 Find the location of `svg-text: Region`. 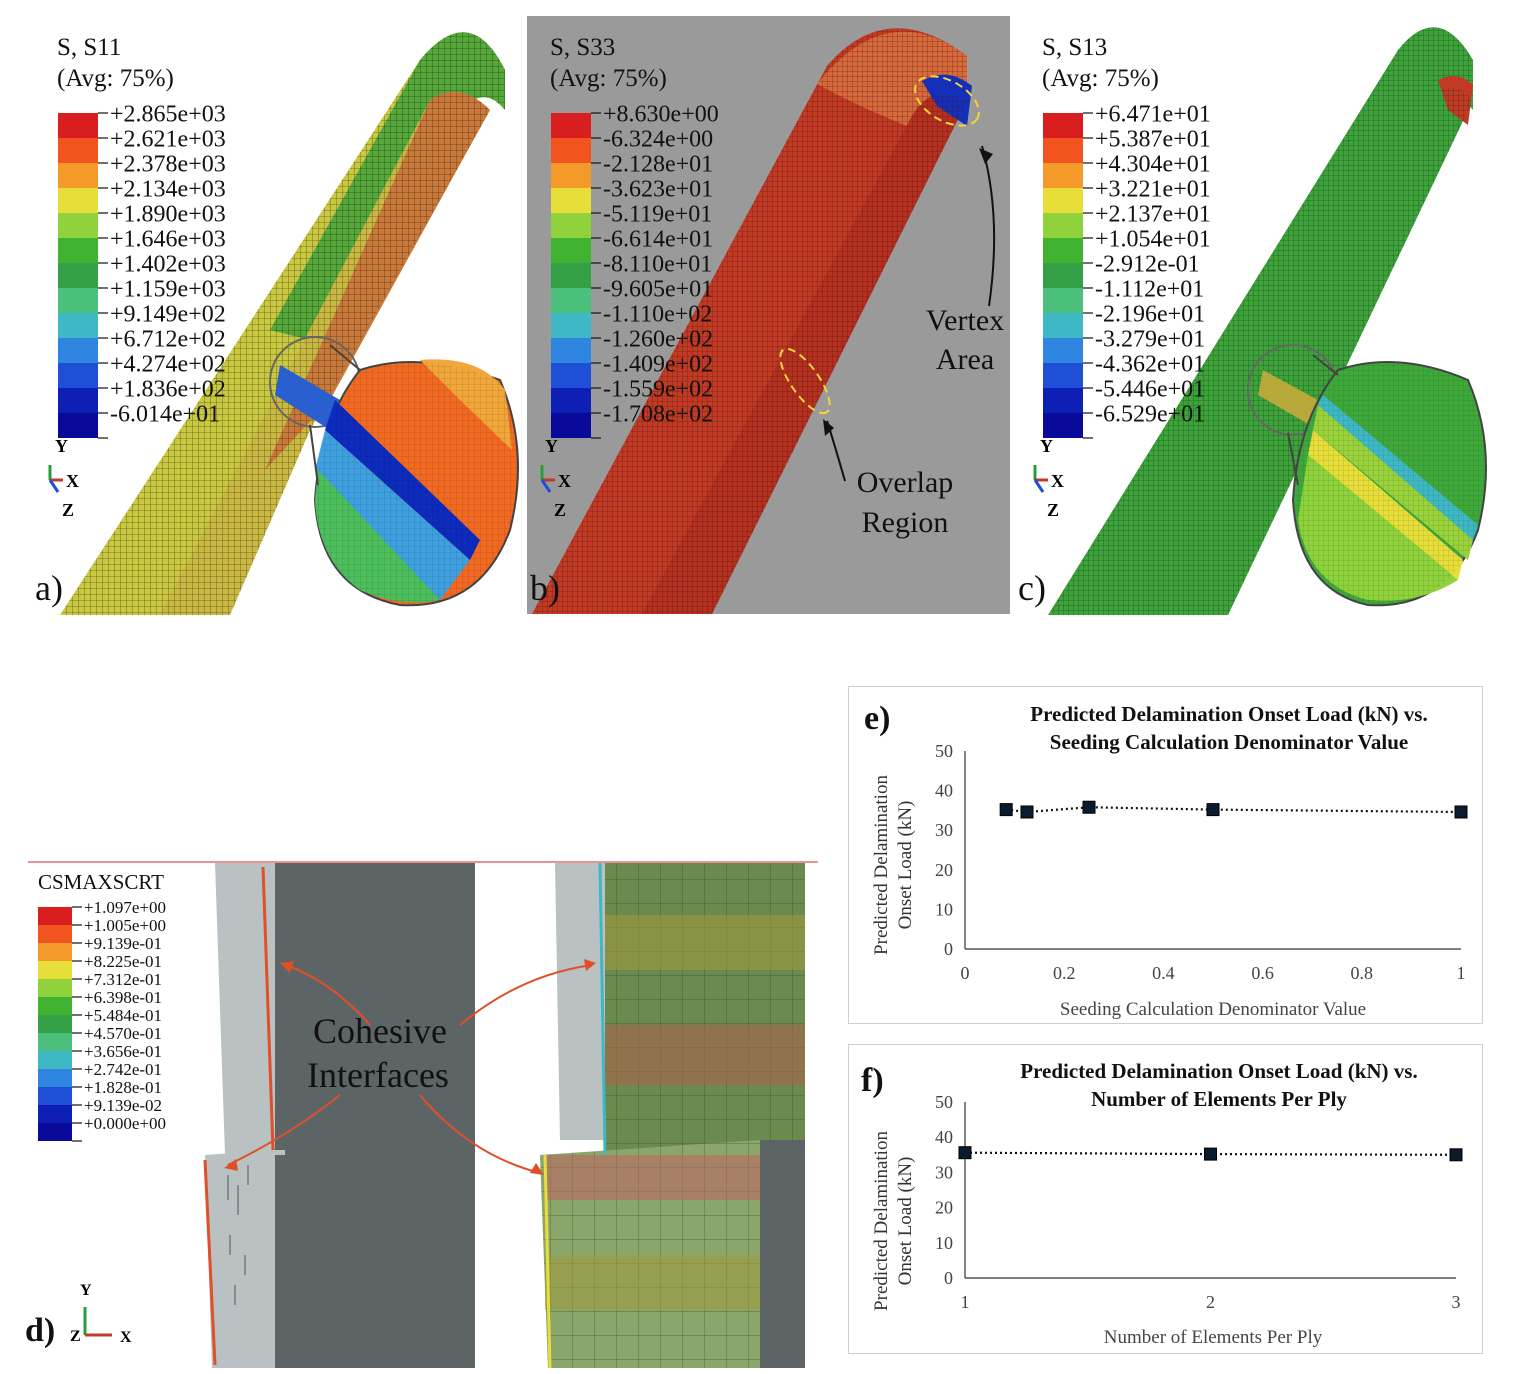

svg-text: Region is located at coordinates (905, 522).